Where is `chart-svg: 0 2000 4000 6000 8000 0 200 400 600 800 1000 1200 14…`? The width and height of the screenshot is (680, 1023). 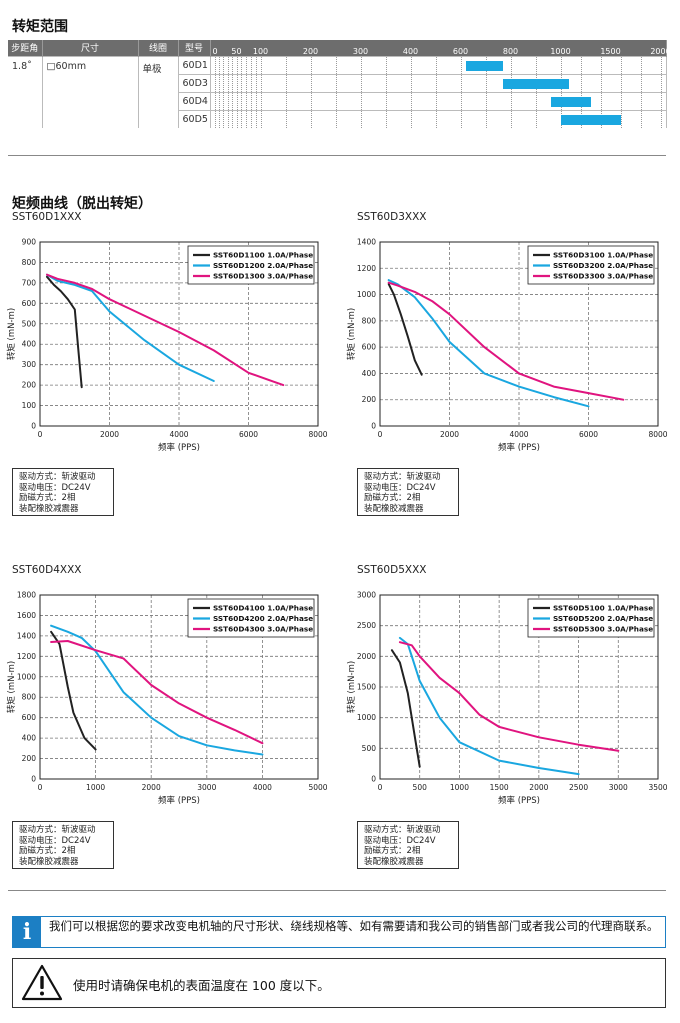 chart-svg: 0 2000 4000 6000 8000 0 200 400 600 800 1000 1200 14… is located at coordinates (507, 346).